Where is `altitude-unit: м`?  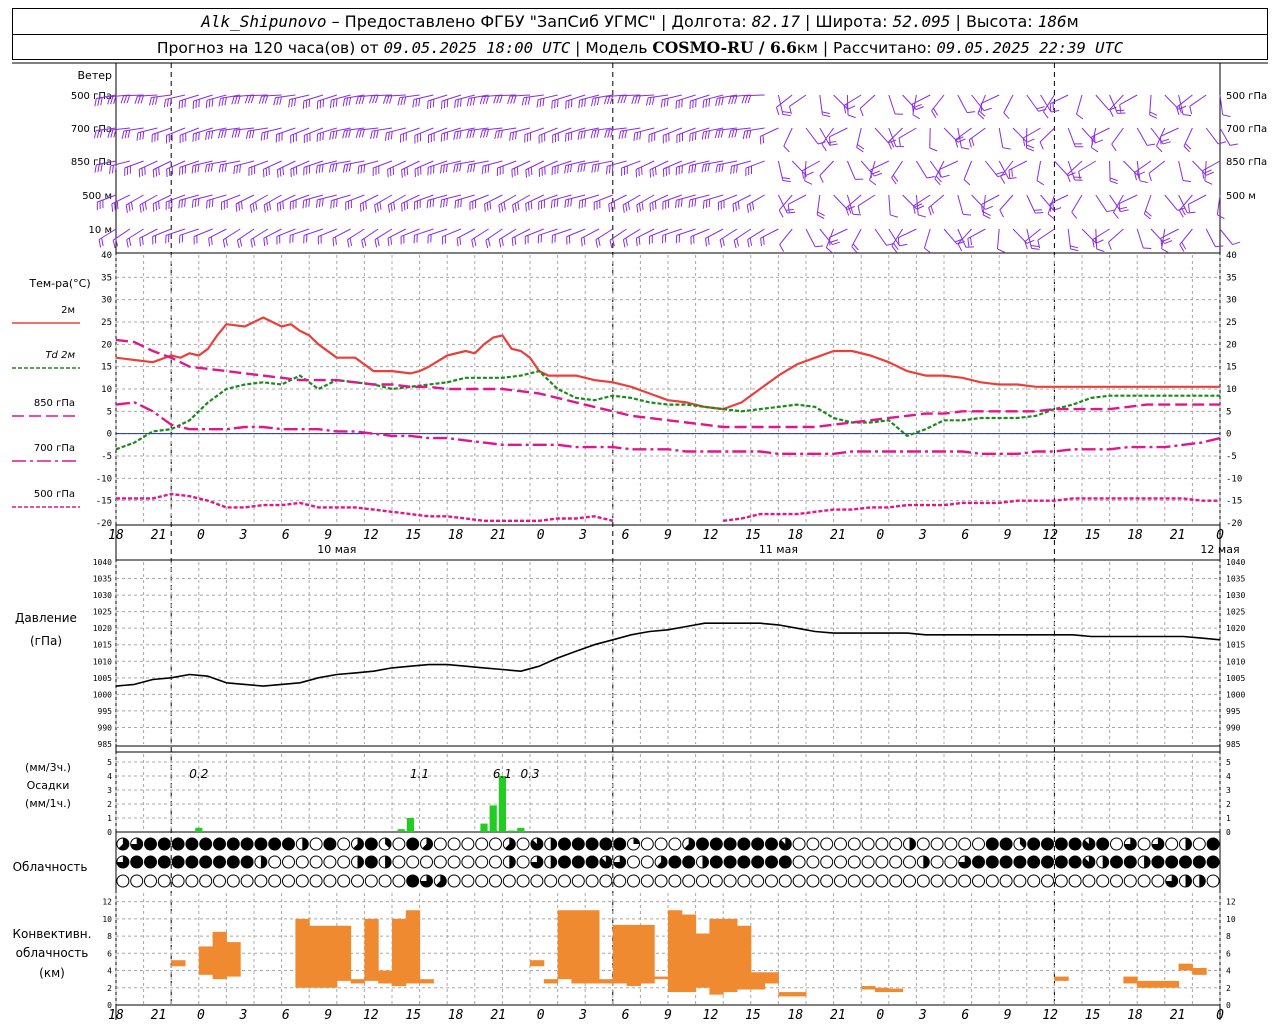
altitude-unit: м is located at coordinates (1072, 21).